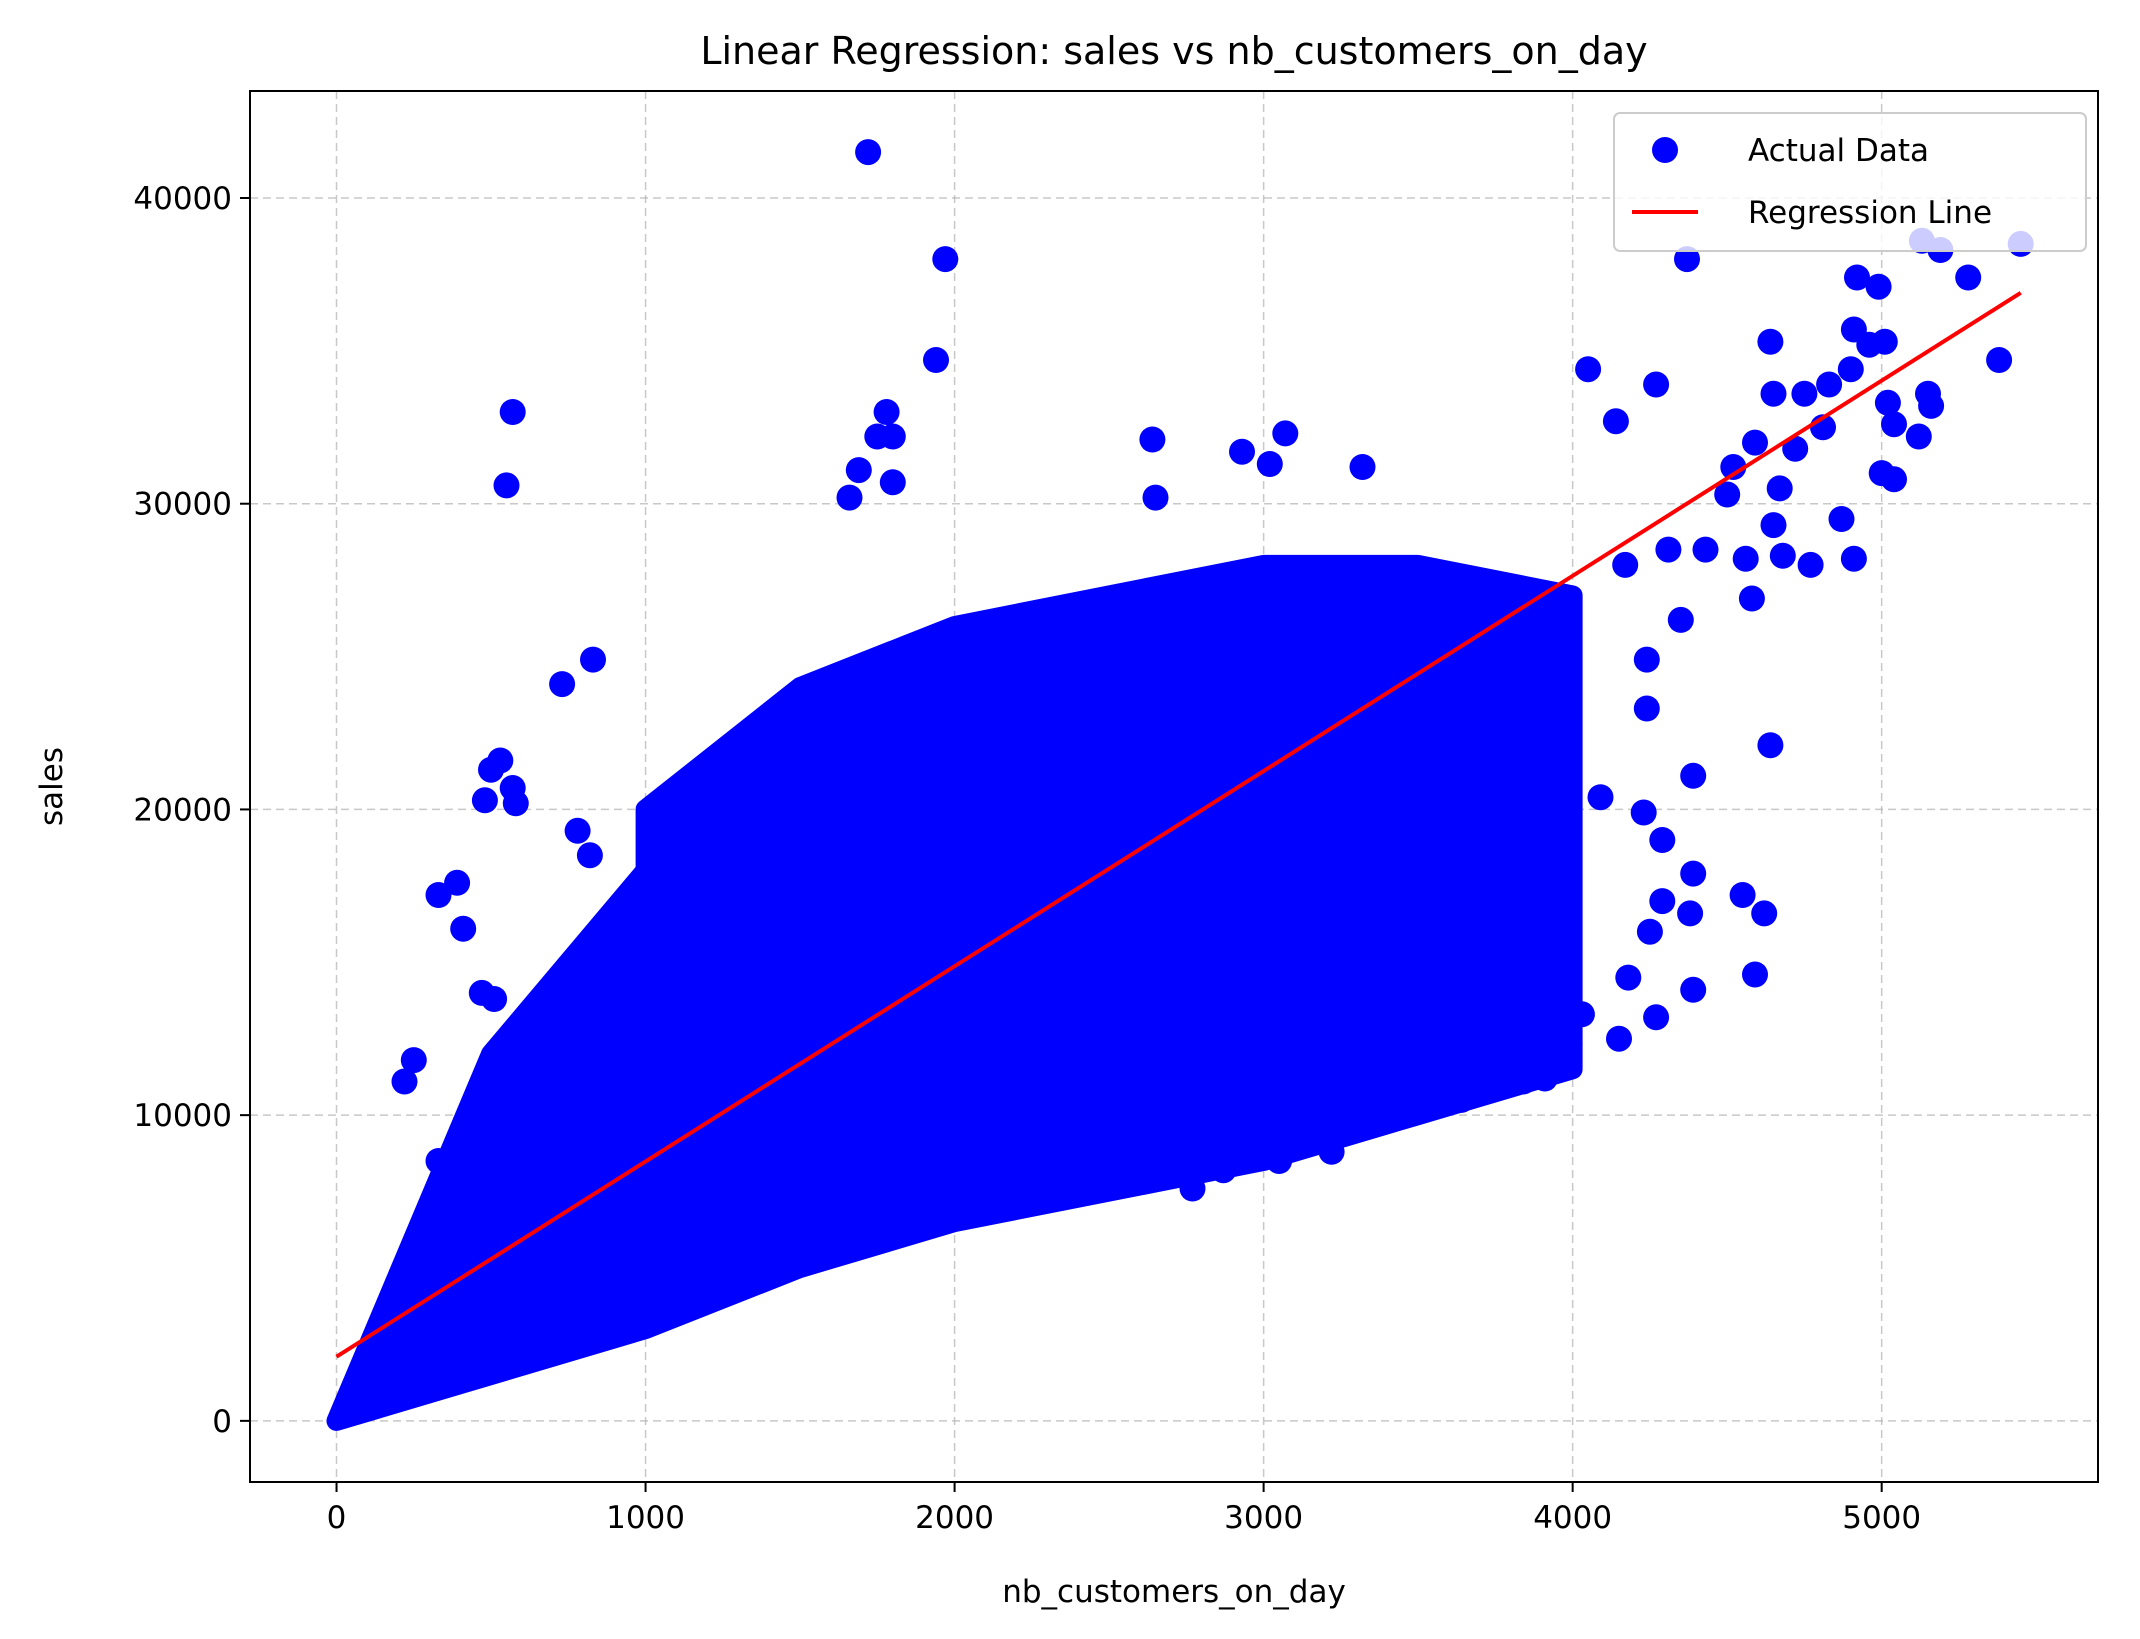 This screenshot has height=1639, width=2140. Describe the element at coordinates (1838, 151) in the screenshot. I see `legend-label-actual-data: Actual Data` at that location.